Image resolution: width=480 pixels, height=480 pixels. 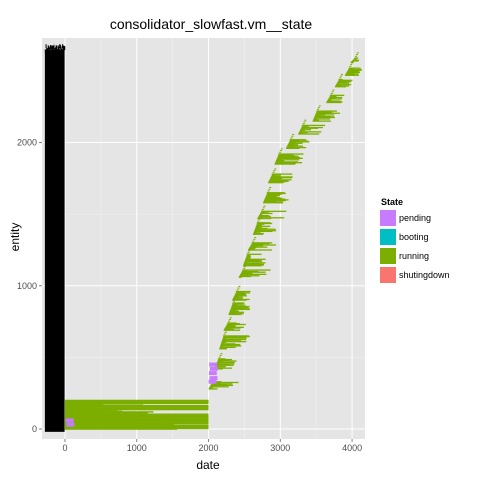 What do you see at coordinates (280, 448) in the screenshot?
I see `x-tick-label: 3000` at bounding box center [280, 448].